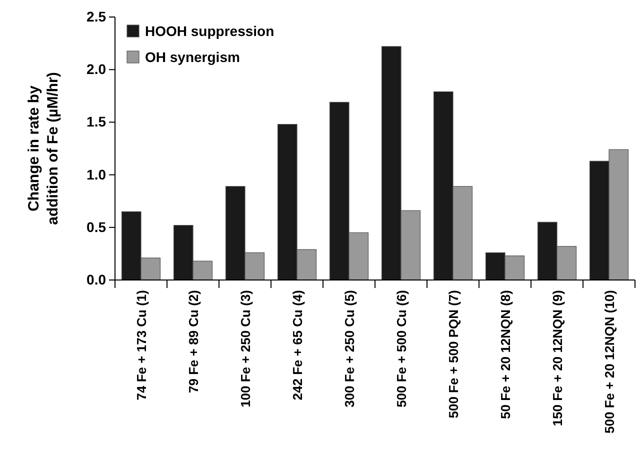 The image size is (643, 458). Describe the element at coordinates (557, 358) in the screenshot. I see `x-tick-label: 150 Fe + 20 12NQN (9)` at that location.